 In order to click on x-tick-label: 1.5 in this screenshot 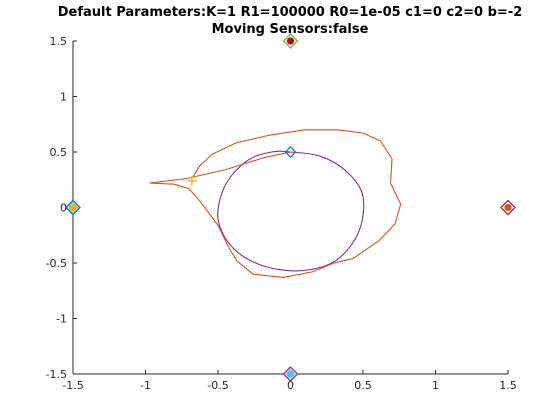, I will do `click(508, 385)`.